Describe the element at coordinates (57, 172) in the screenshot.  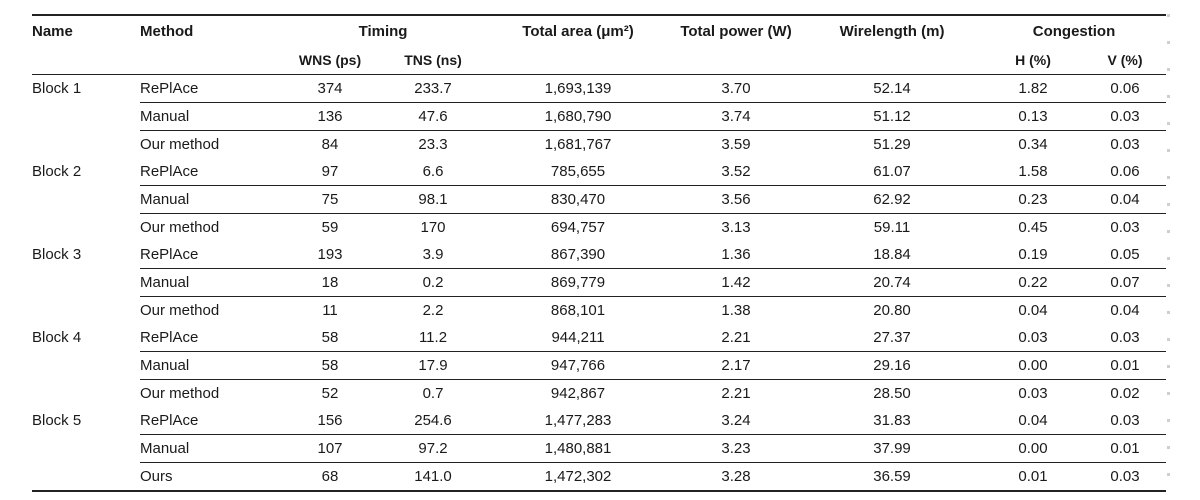
I see `block-name-cell: Block 2` at that location.